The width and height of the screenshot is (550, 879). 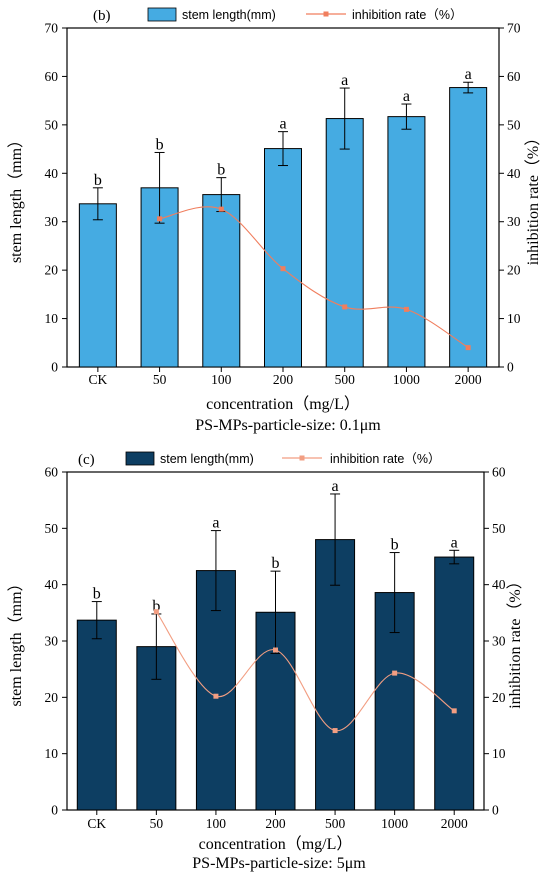 I want to click on inhibition-rate-line, so click(x=314, y=277).